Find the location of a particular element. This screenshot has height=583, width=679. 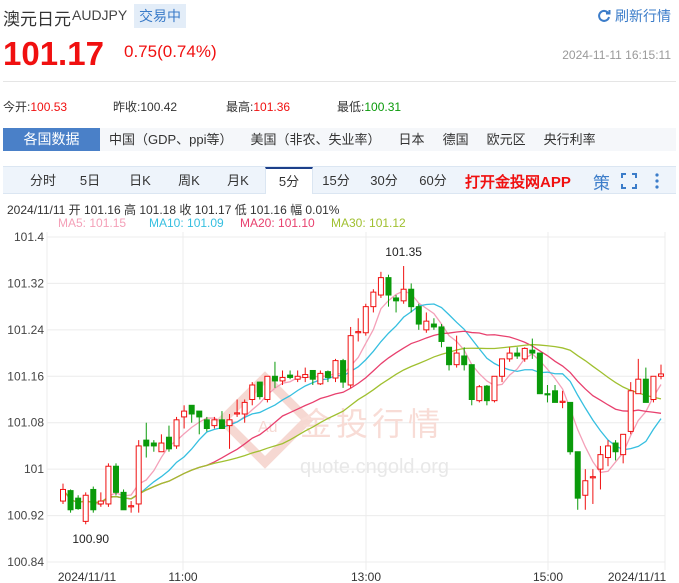

current-price: 101.17 is located at coordinates (53, 53).